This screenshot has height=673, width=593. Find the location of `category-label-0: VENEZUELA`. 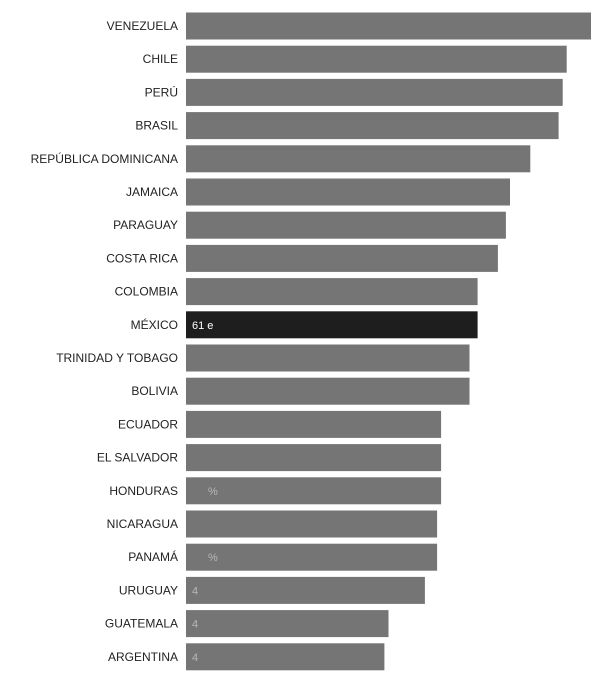

category-label-0: VENEZUELA is located at coordinates (142, 26).